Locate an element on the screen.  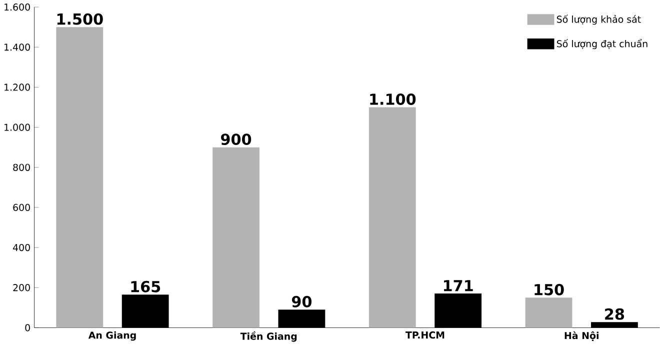
y-tick-label: 800 is located at coordinates (21, 167).